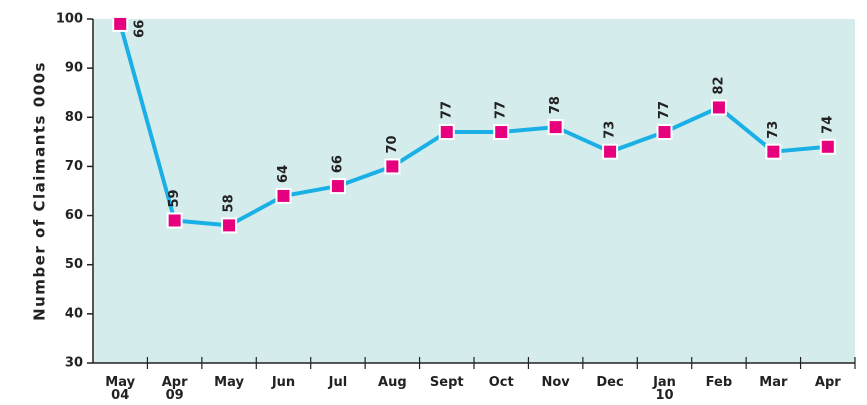  What do you see at coordinates (120, 389) in the screenshot?
I see `x-tick-label: May 04` at bounding box center [120, 389].